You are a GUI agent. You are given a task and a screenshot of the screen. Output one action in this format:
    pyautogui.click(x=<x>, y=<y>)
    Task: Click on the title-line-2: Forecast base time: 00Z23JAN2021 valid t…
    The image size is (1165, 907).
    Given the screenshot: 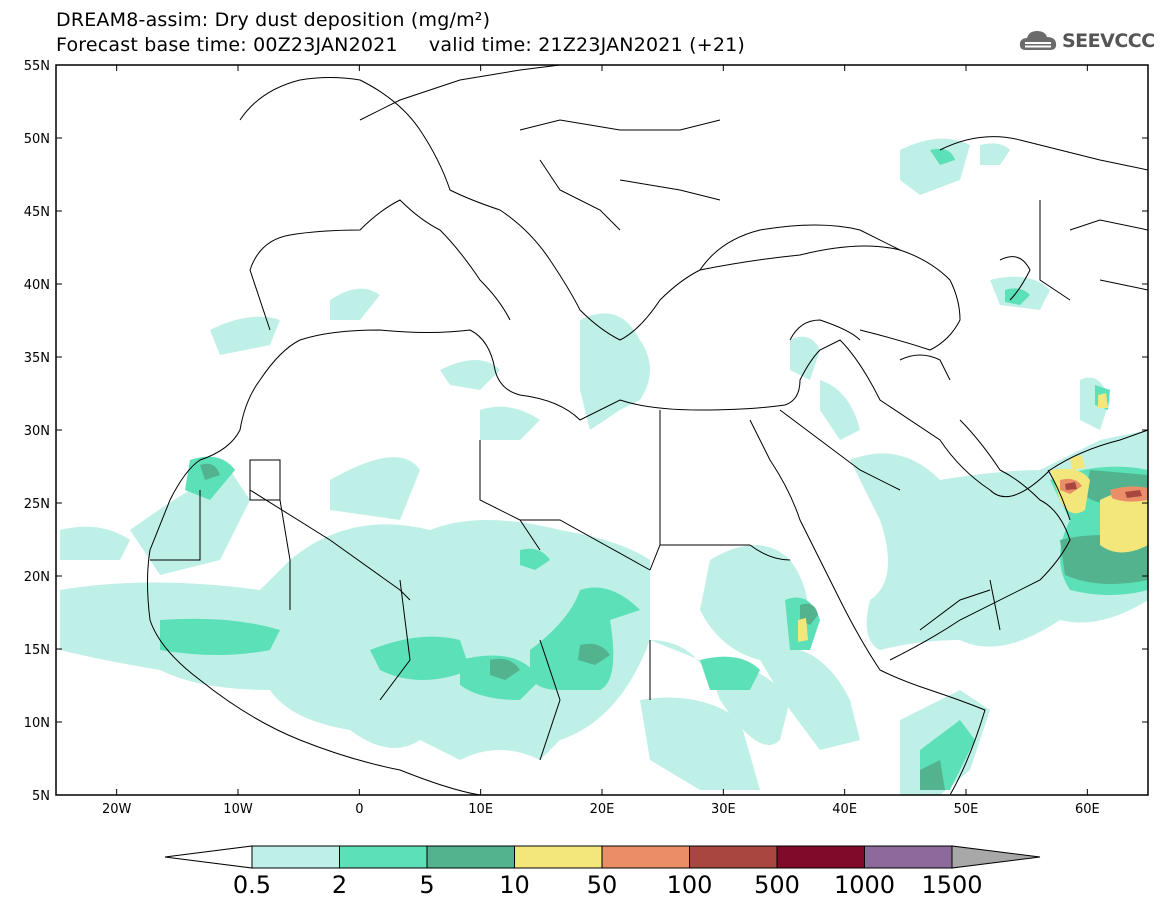 What is the action you would take?
    pyautogui.click(x=401, y=45)
    